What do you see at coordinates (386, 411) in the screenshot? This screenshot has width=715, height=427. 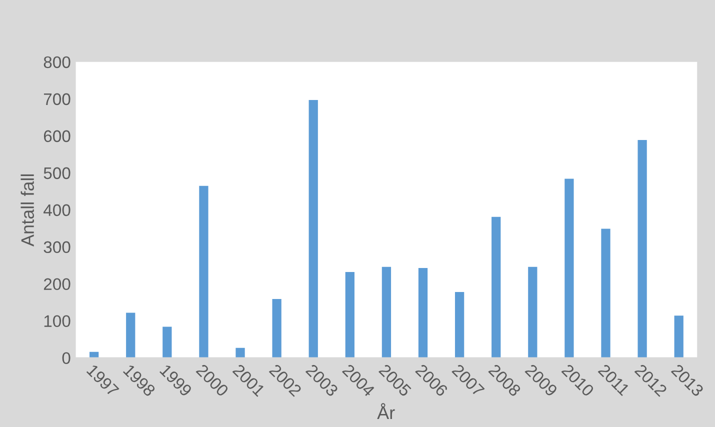 I see `x-axis-title: År` at bounding box center [386, 411].